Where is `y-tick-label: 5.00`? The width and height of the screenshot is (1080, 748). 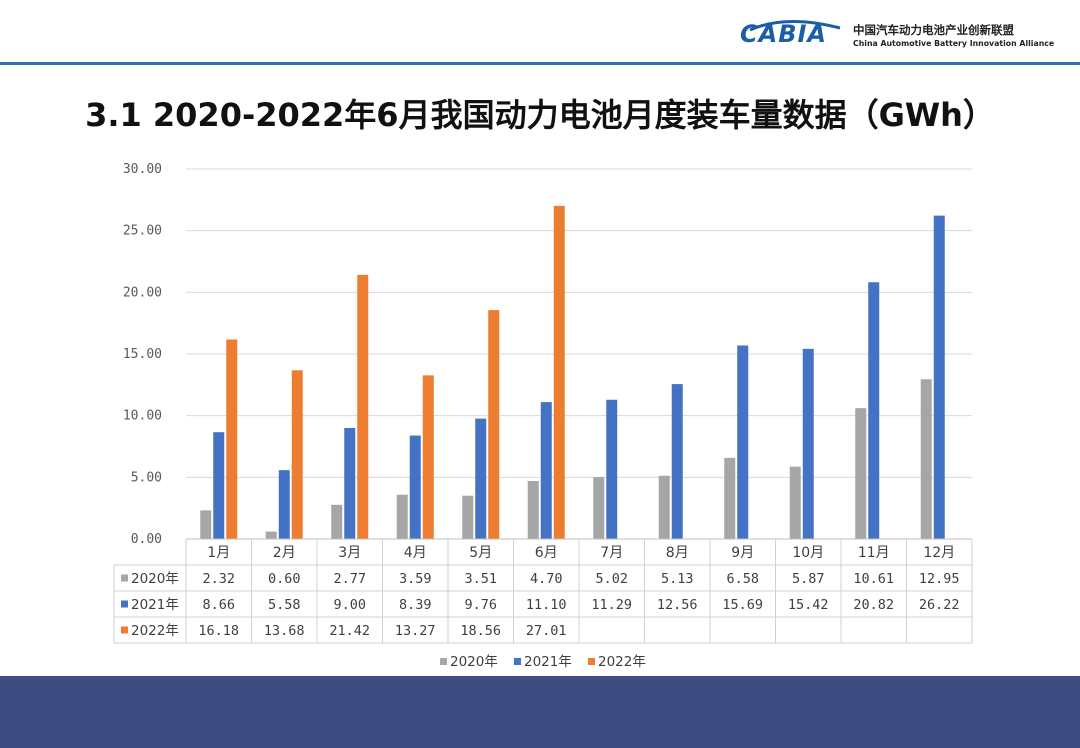 y-tick-label: 5.00 is located at coordinates (146, 477).